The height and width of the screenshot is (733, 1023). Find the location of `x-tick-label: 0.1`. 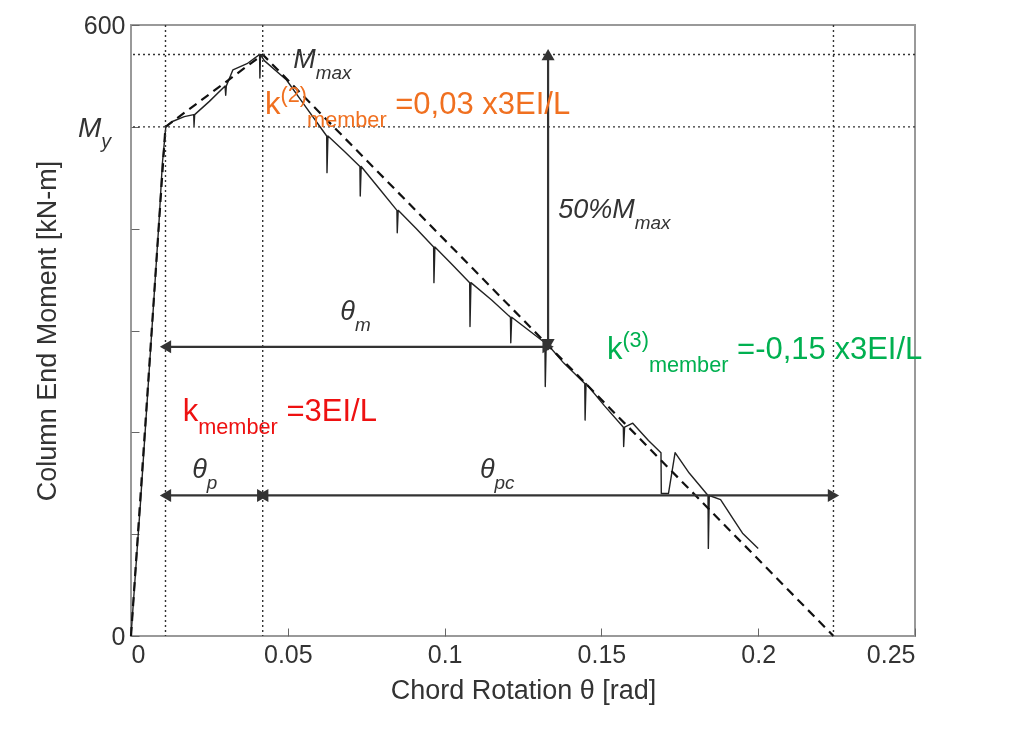

x-tick-label: 0.1 is located at coordinates (445, 653).